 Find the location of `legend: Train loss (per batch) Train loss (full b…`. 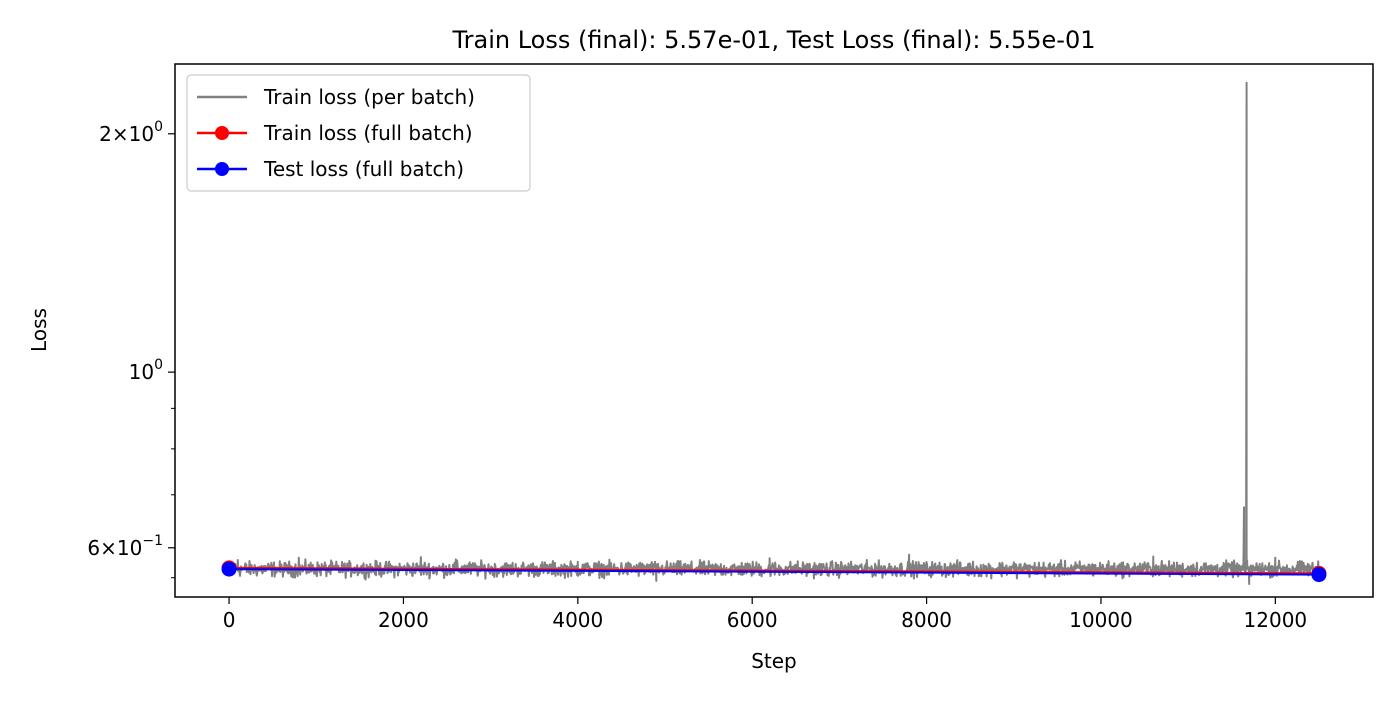

legend: Train loss (per batch) Train loss (full b… is located at coordinates (358, 133).